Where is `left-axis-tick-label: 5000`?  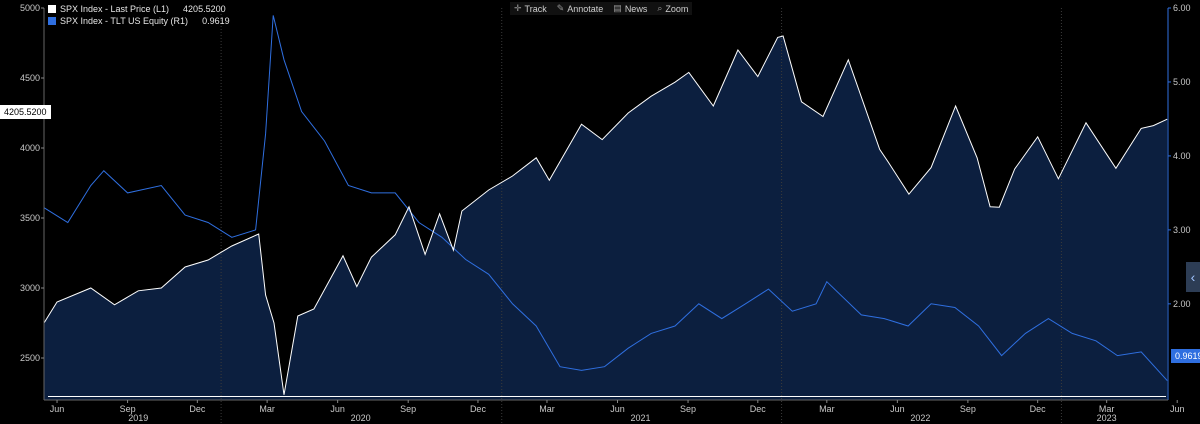
left-axis-tick-label: 5000 is located at coordinates (30, 8).